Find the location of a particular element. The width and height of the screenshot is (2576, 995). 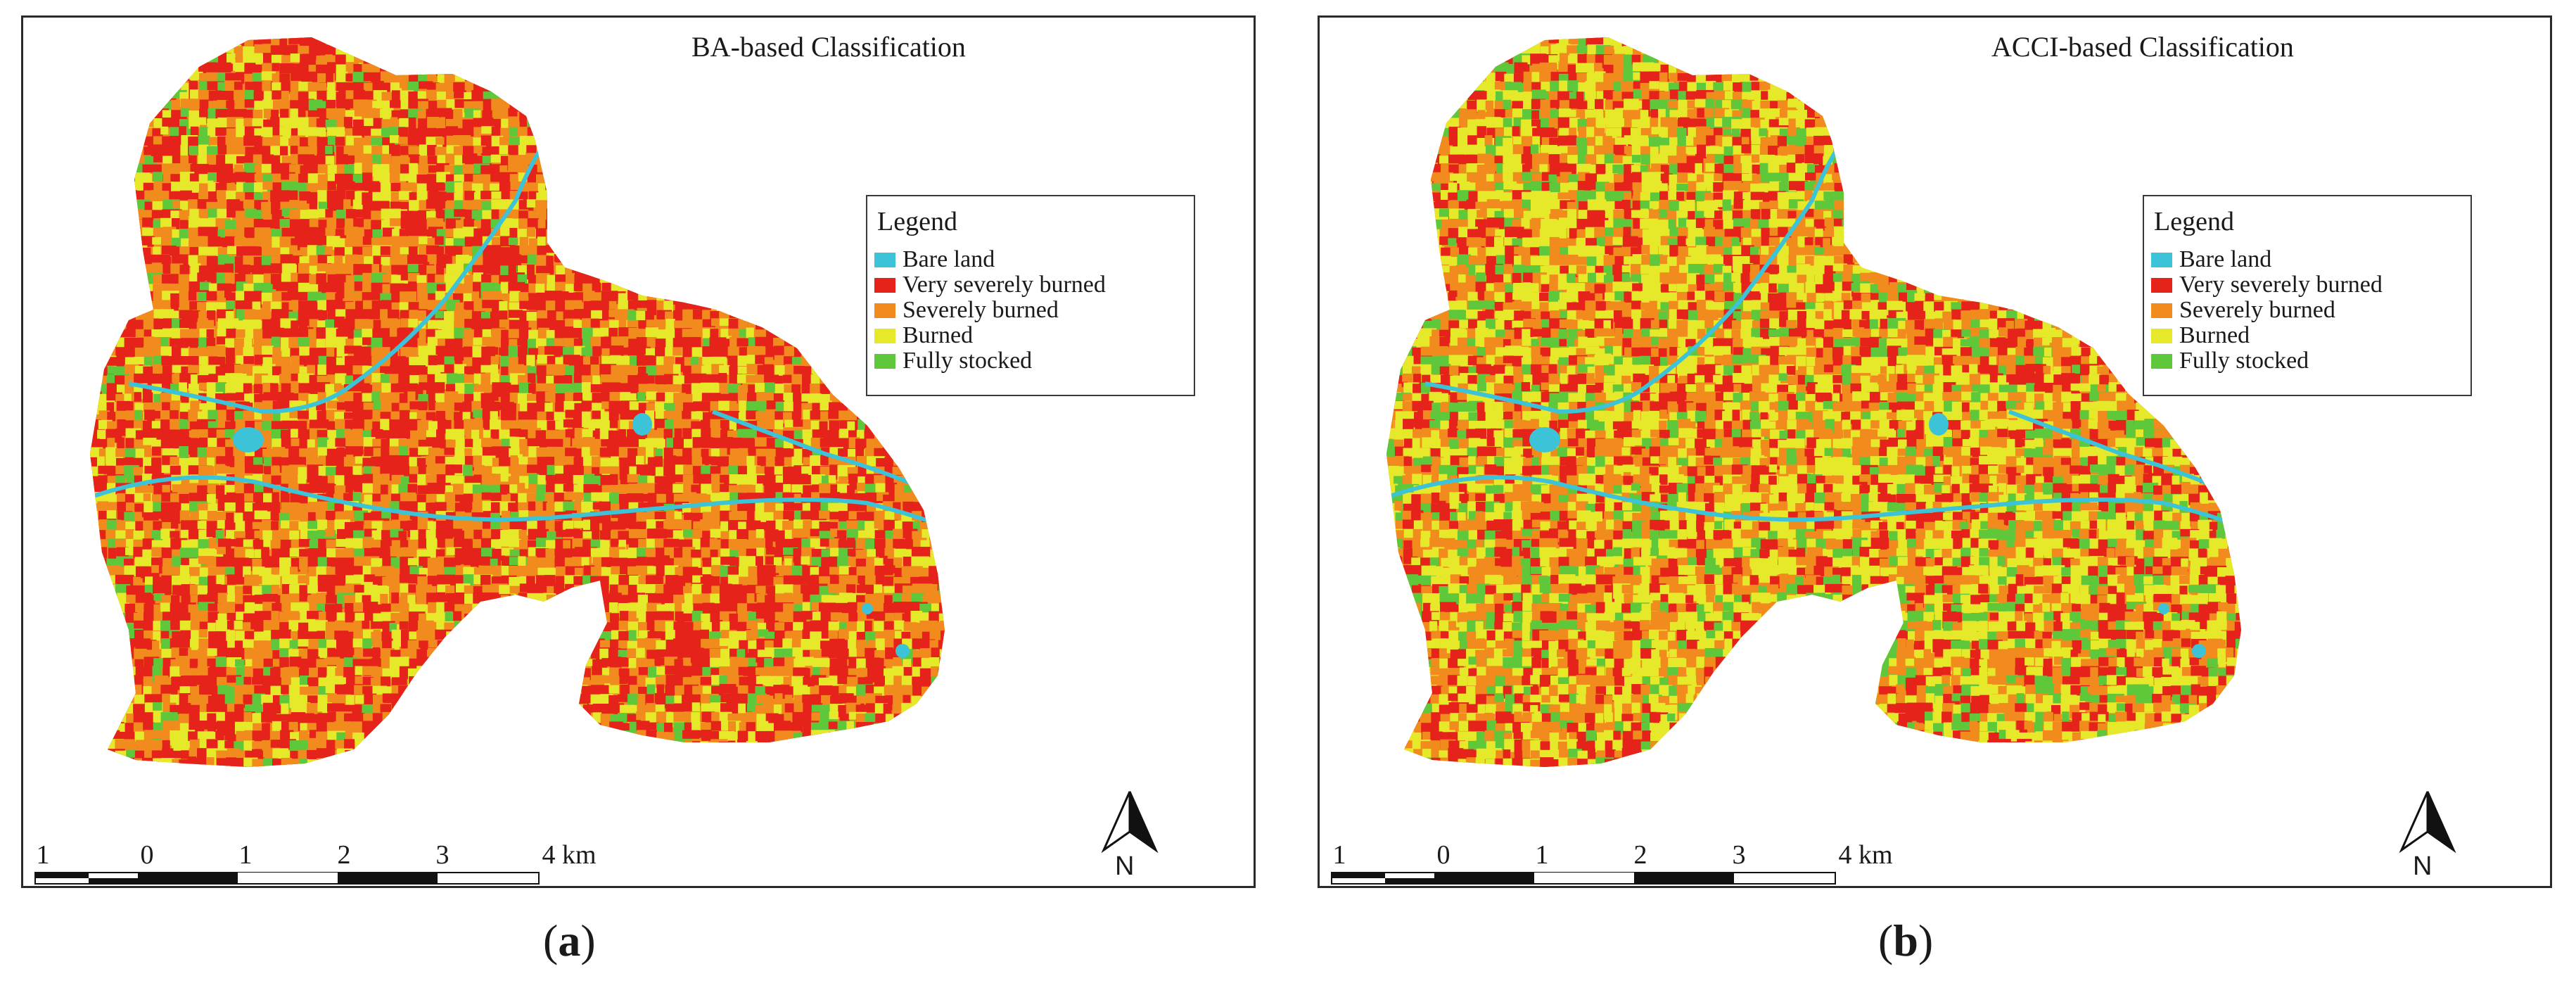

caption-letter: b is located at coordinates (1905, 940).